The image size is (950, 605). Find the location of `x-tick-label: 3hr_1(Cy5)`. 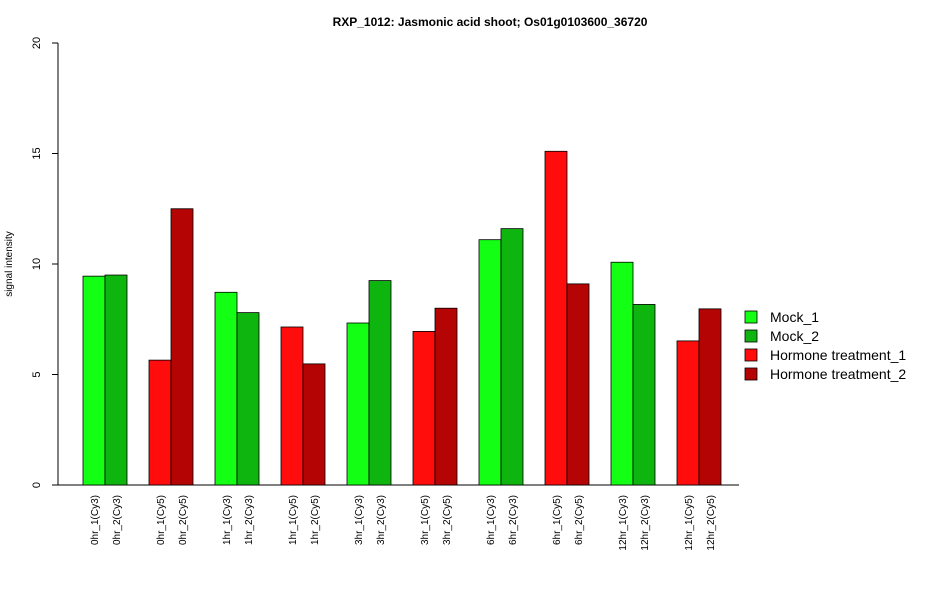

x-tick-label: 3hr_1(Cy5) is located at coordinates (425, 520).